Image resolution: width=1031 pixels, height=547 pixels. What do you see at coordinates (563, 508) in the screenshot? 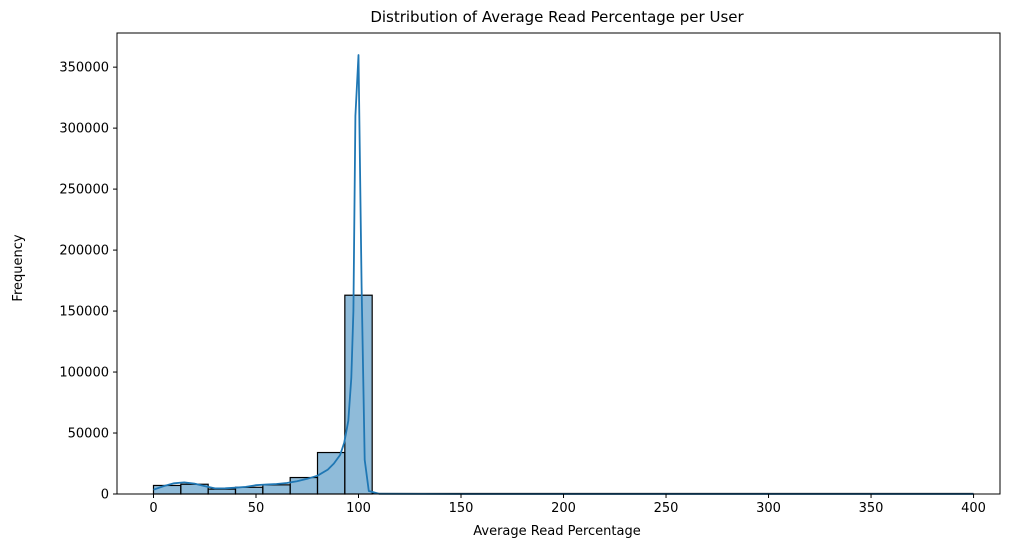
I see `x-tick-label: 200` at bounding box center [563, 508].